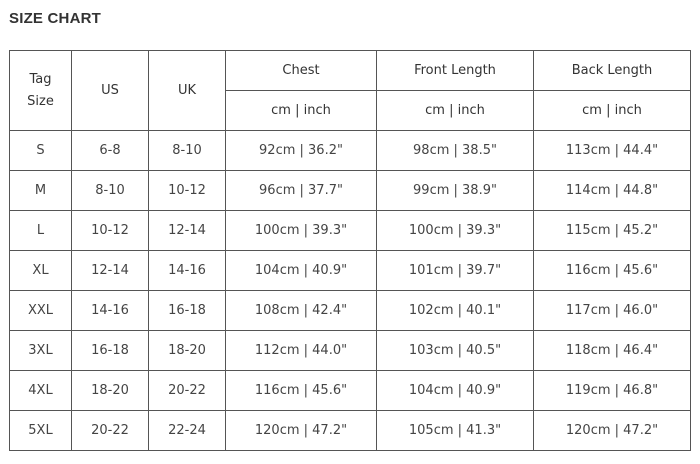  Describe the element at coordinates (187, 350) in the screenshot. I see `cell-uk: 18-20` at that location.